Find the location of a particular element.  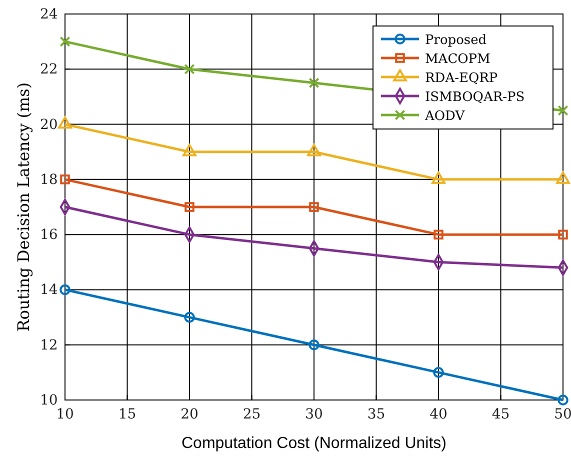

legend-label: MACOPM is located at coordinates (457, 59).